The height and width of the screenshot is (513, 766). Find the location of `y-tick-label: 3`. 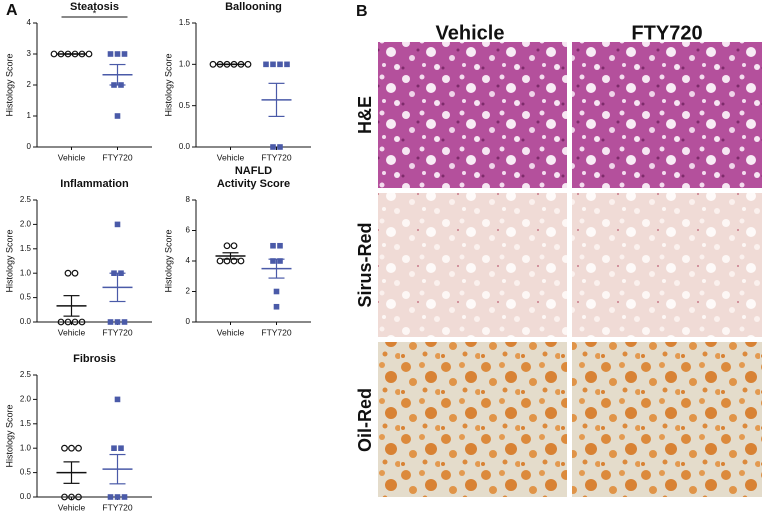

y-tick-label: 3 is located at coordinates (29, 53).